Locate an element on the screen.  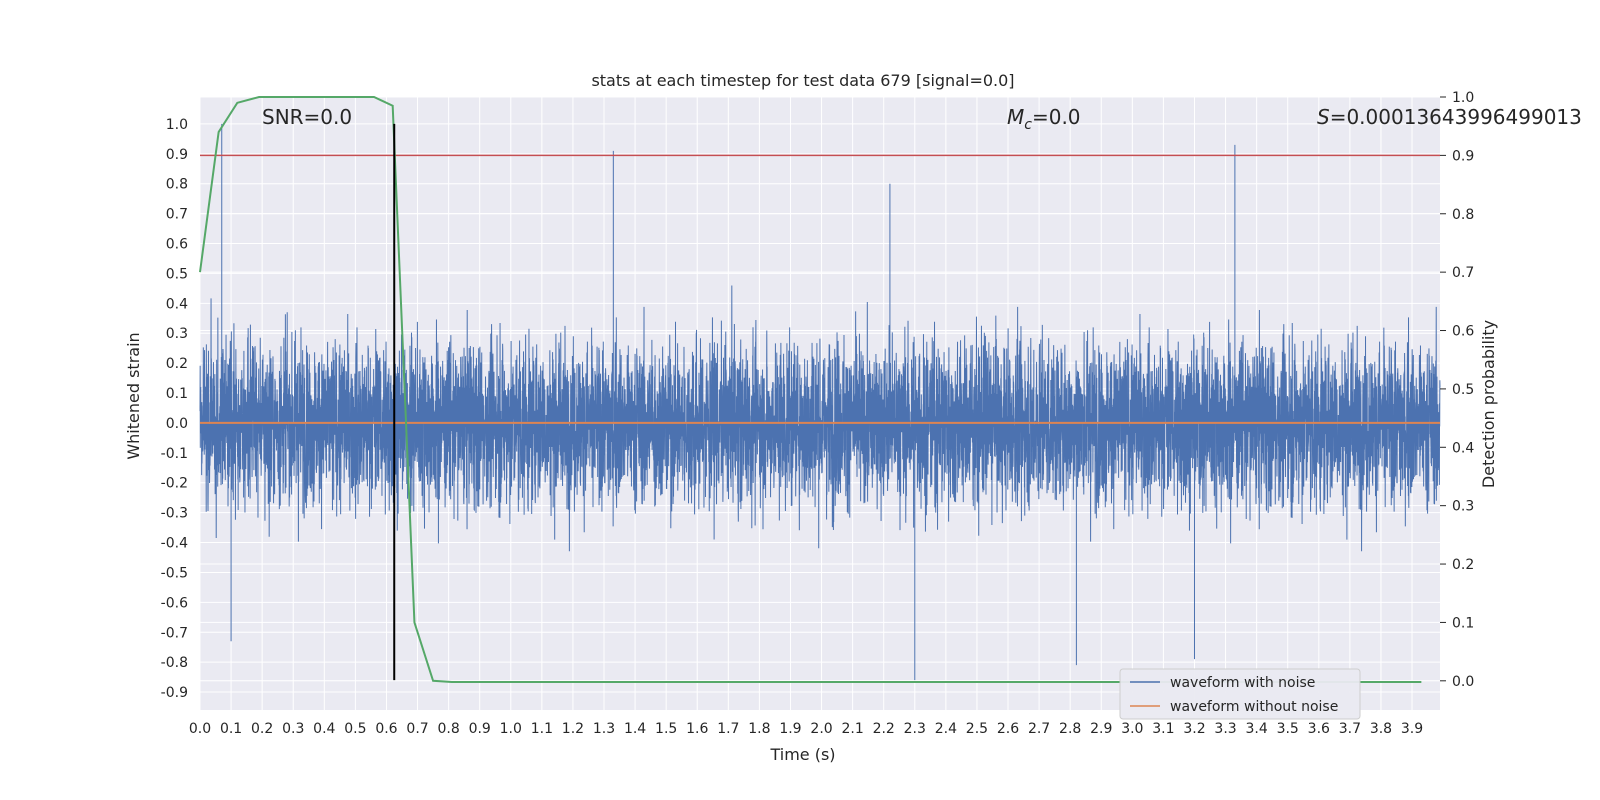
y-tick-label: -0.4 is located at coordinates (174, 544).